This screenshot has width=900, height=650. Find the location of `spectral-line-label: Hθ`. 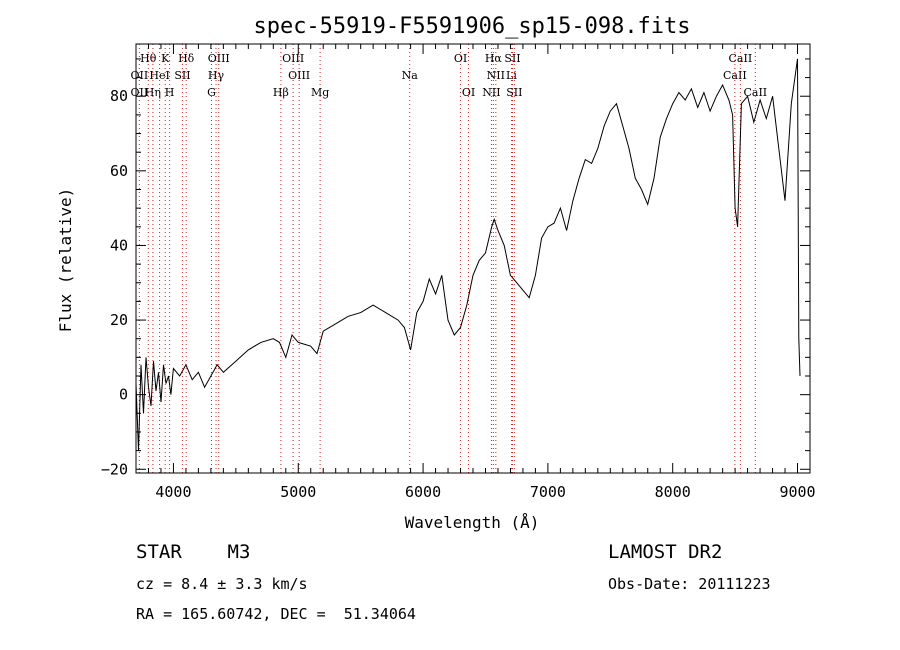

spectral-line-label: Hθ is located at coordinates (148, 58).